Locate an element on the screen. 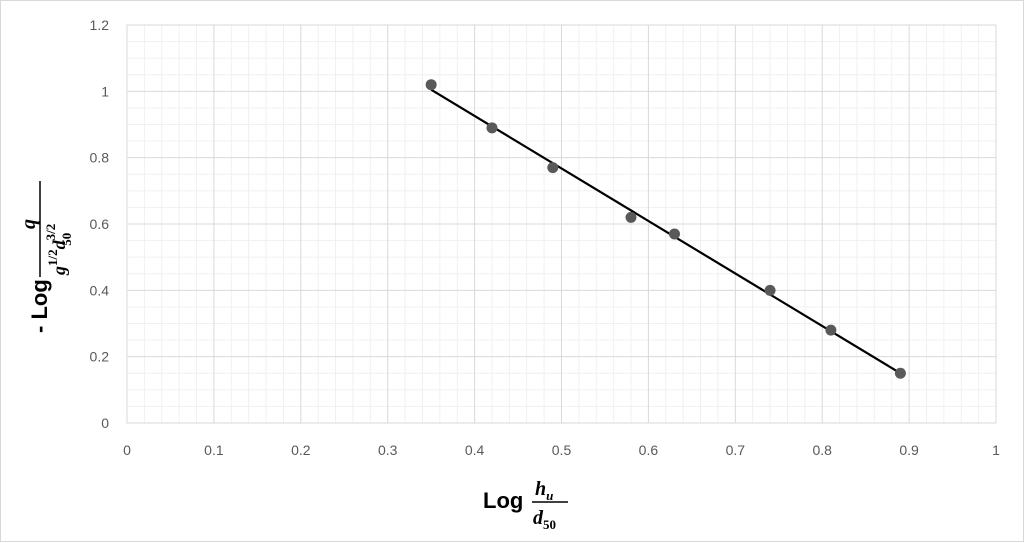 The height and width of the screenshot is (543, 1024). y-tick-label: 0.8 is located at coordinates (100, 158).